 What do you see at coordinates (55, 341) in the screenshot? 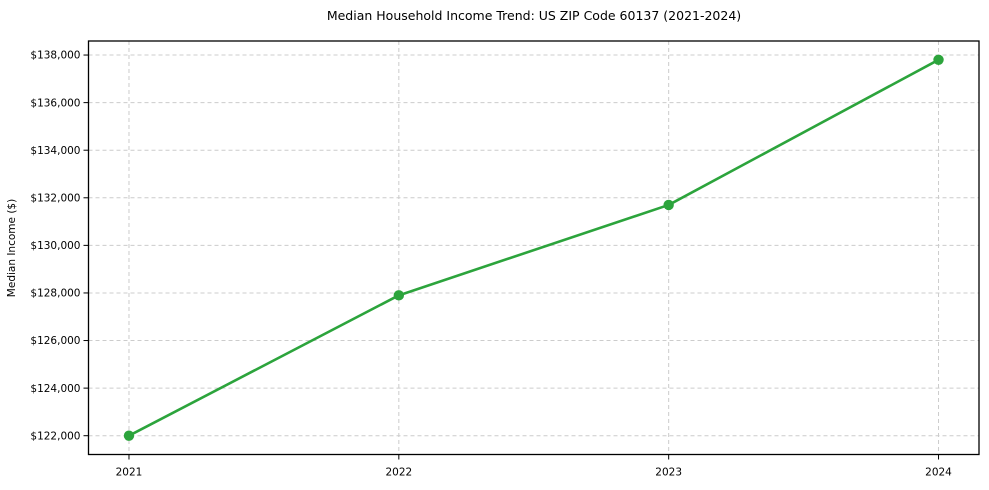
I see `y-tick-label: $126,000` at bounding box center [55, 341].